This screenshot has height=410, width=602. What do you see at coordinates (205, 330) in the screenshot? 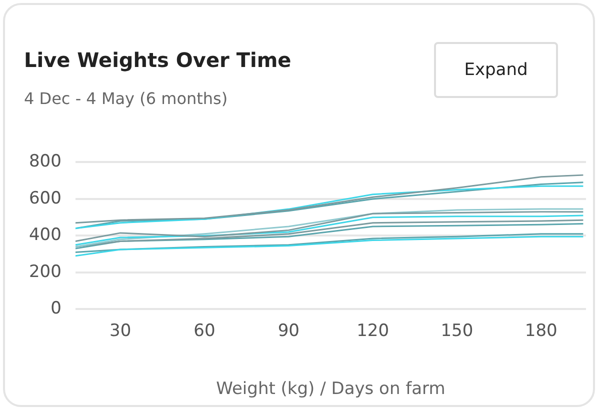
I see `x-tick-label: 60` at bounding box center [205, 330].